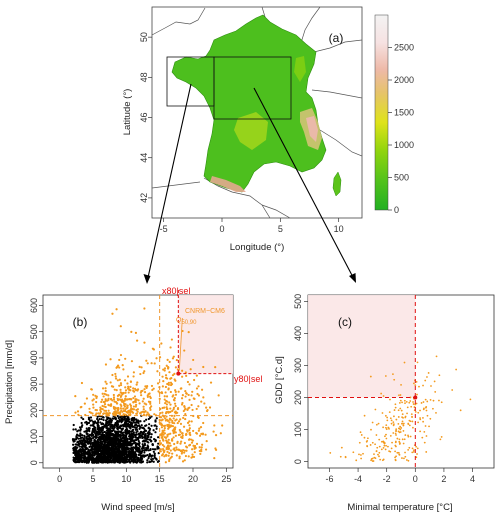 The image size is (500, 515). I want to click on panel-b-ytick-label: 600, so click(34, 305).